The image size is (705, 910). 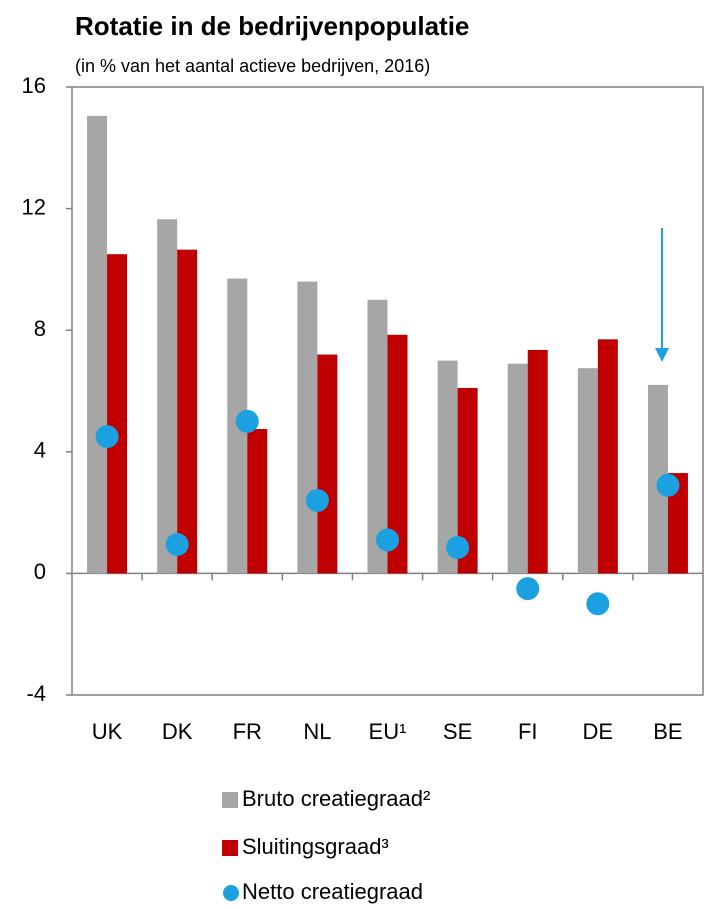 What do you see at coordinates (34, 206) in the screenshot?
I see `y-tick-label: 12` at bounding box center [34, 206].